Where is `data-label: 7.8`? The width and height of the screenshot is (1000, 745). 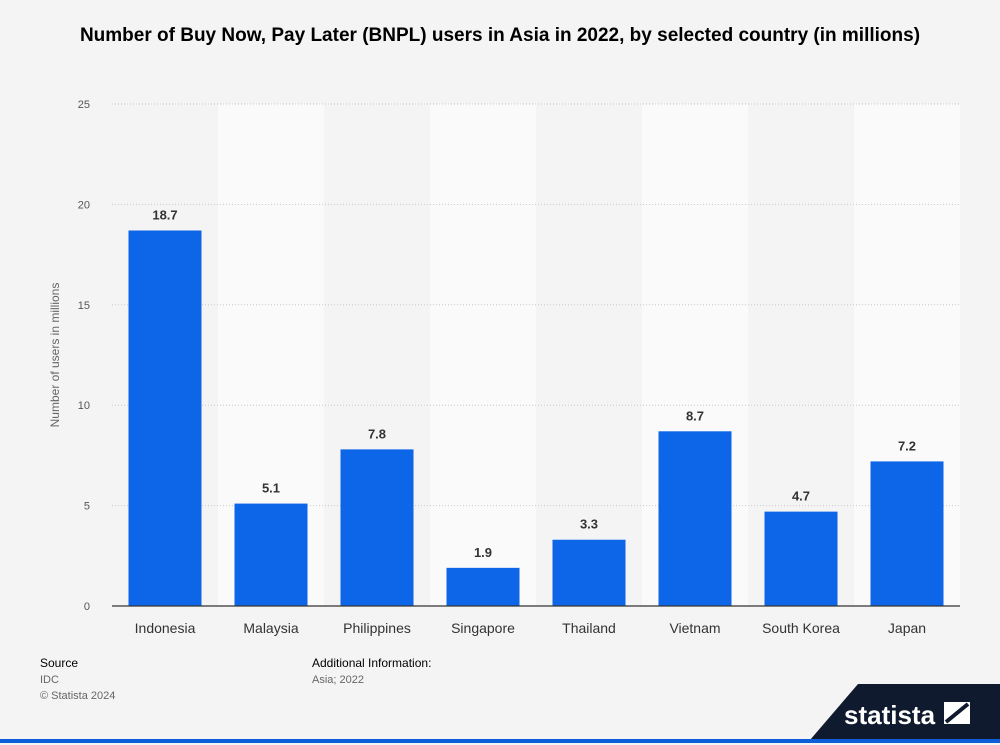 data-label: 7.8 is located at coordinates (377, 433).